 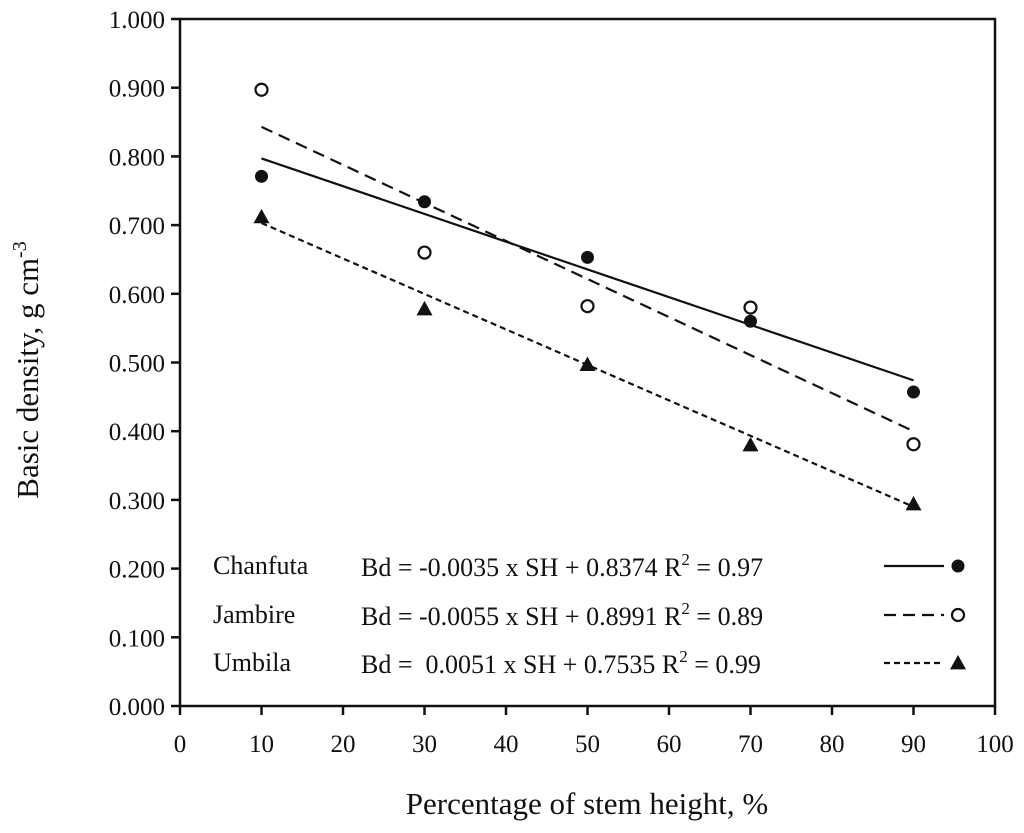 I want to click on legend-name-chanfuta: Chanfuta, so click(x=261, y=565).